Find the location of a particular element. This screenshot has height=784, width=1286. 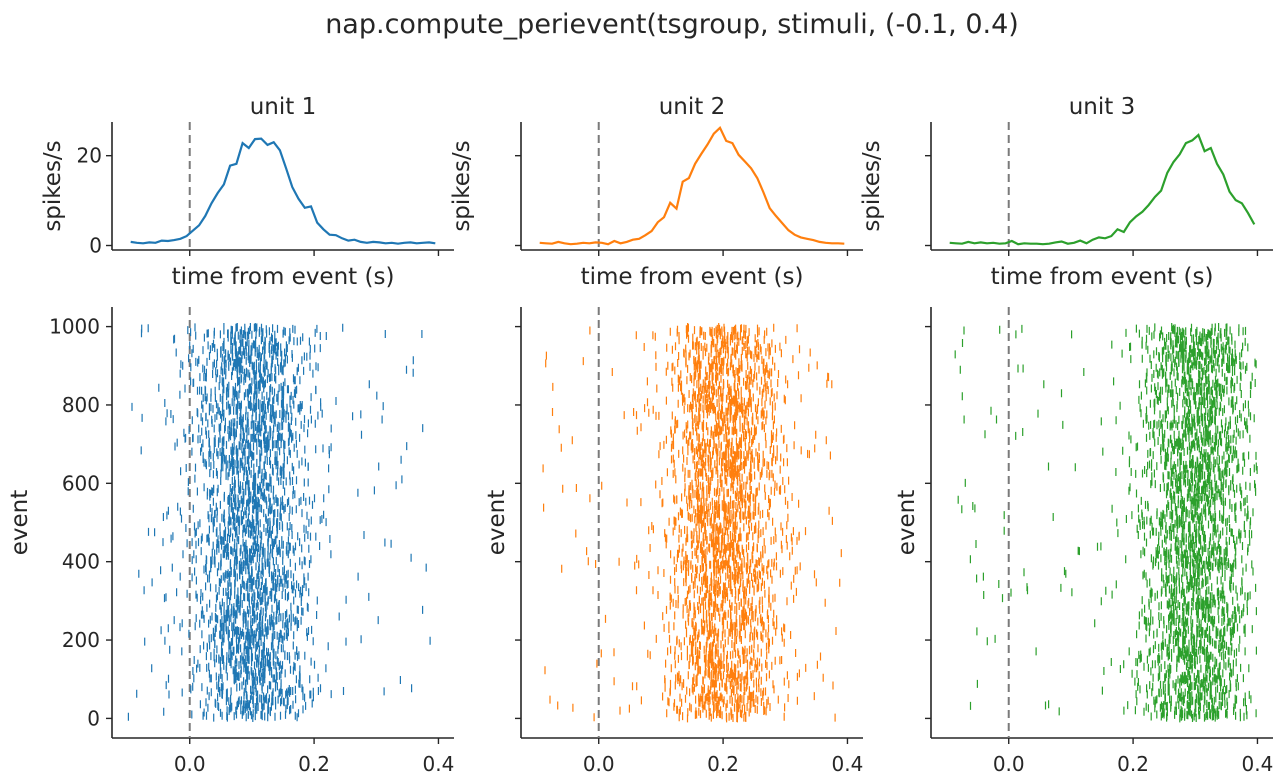

unit-title: unit 1 is located at coordinates (283, 107).